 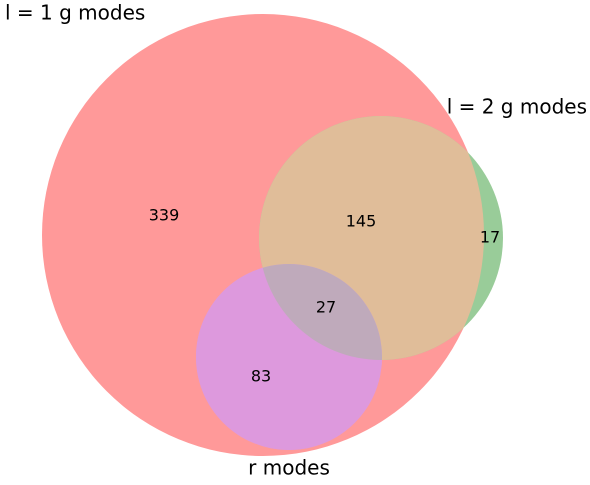 What do you see at coordinates (75, 13) in the screenshot?
I see `set-label: l = 1 g modes` at bounding box center [75, 13].